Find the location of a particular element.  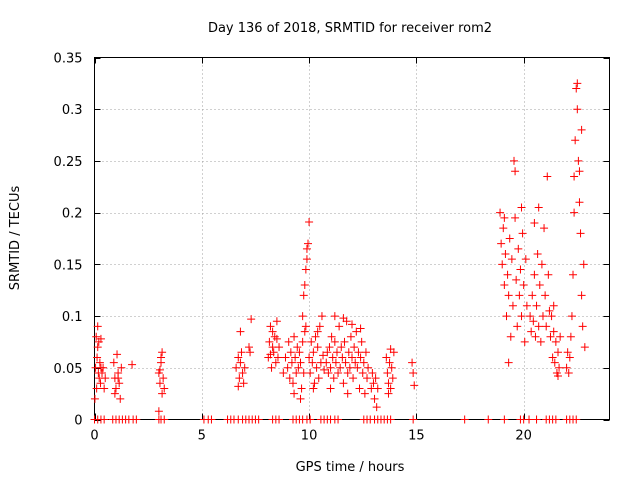

x-tick-labels: 0 5 10 15 20 is located at coordinates (311, 436).